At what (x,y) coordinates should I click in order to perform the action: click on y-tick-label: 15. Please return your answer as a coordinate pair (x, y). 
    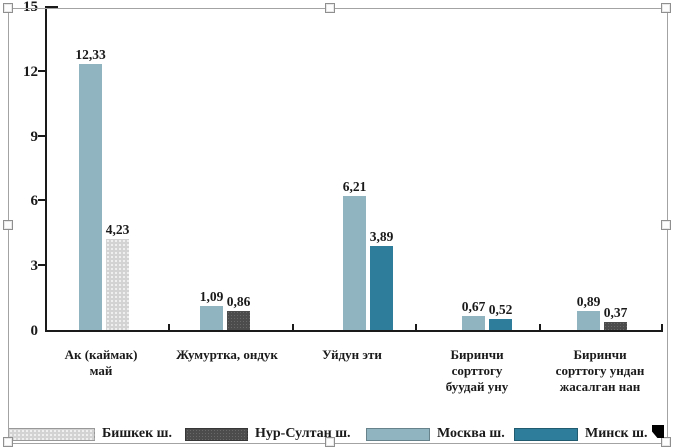
    Looking at the image, I should click on (30, 7).